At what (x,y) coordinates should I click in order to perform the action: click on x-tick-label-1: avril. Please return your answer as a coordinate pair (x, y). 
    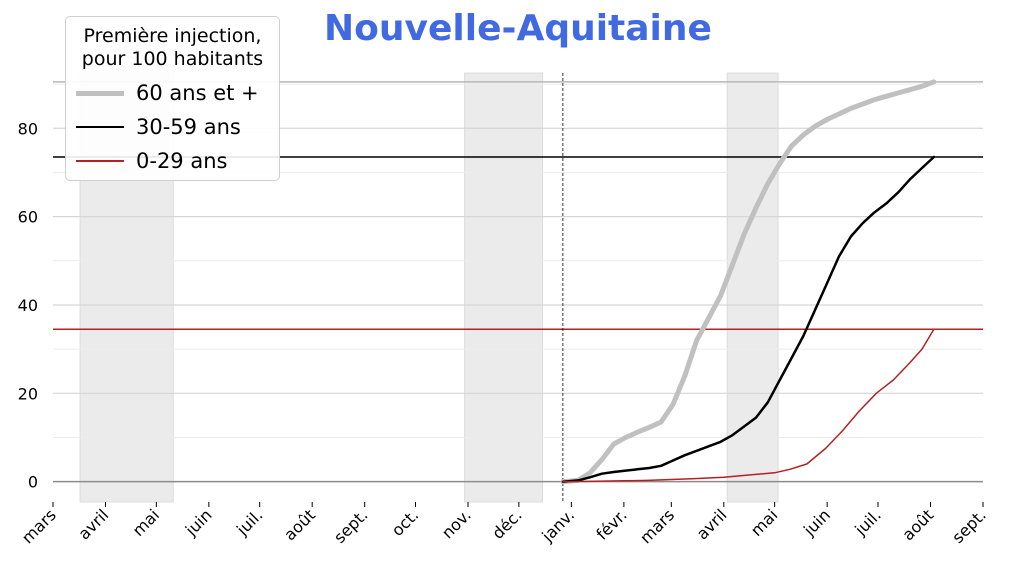
    Looking at the image, I should click on (93, 524).